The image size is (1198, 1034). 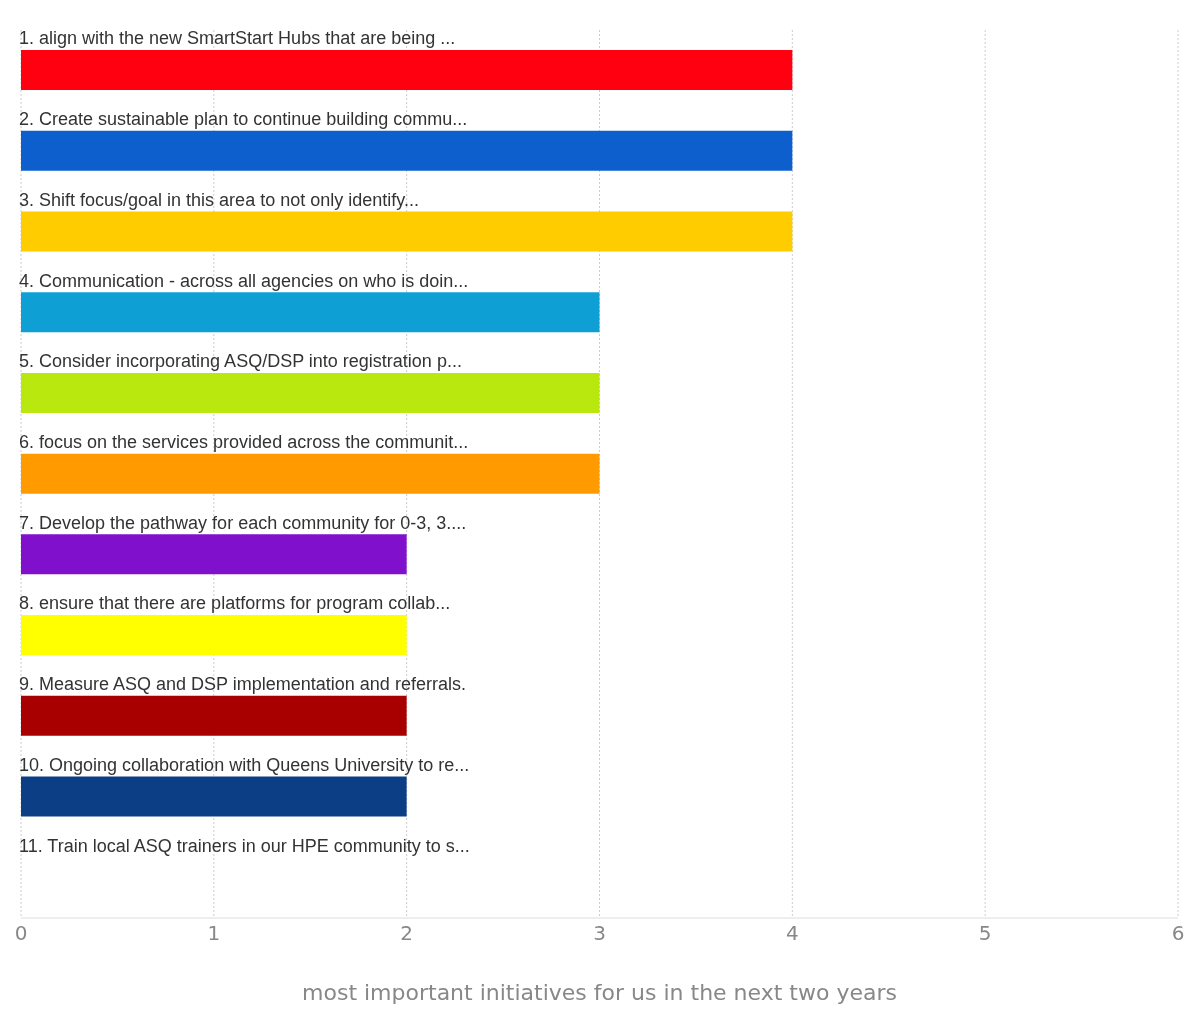 What do you see at coordinates (407, 933) in the screenshot?
I see `x-tick-label: 2` at bounding box center [407, 933].